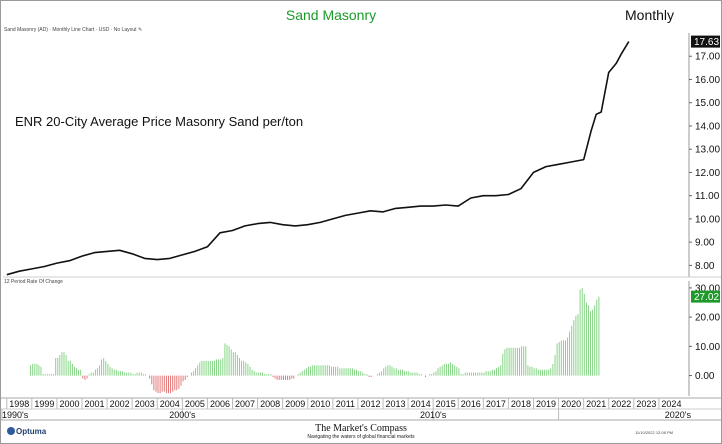  I want to click on roc-y-tick-label: 0.00, so click(705, 376).